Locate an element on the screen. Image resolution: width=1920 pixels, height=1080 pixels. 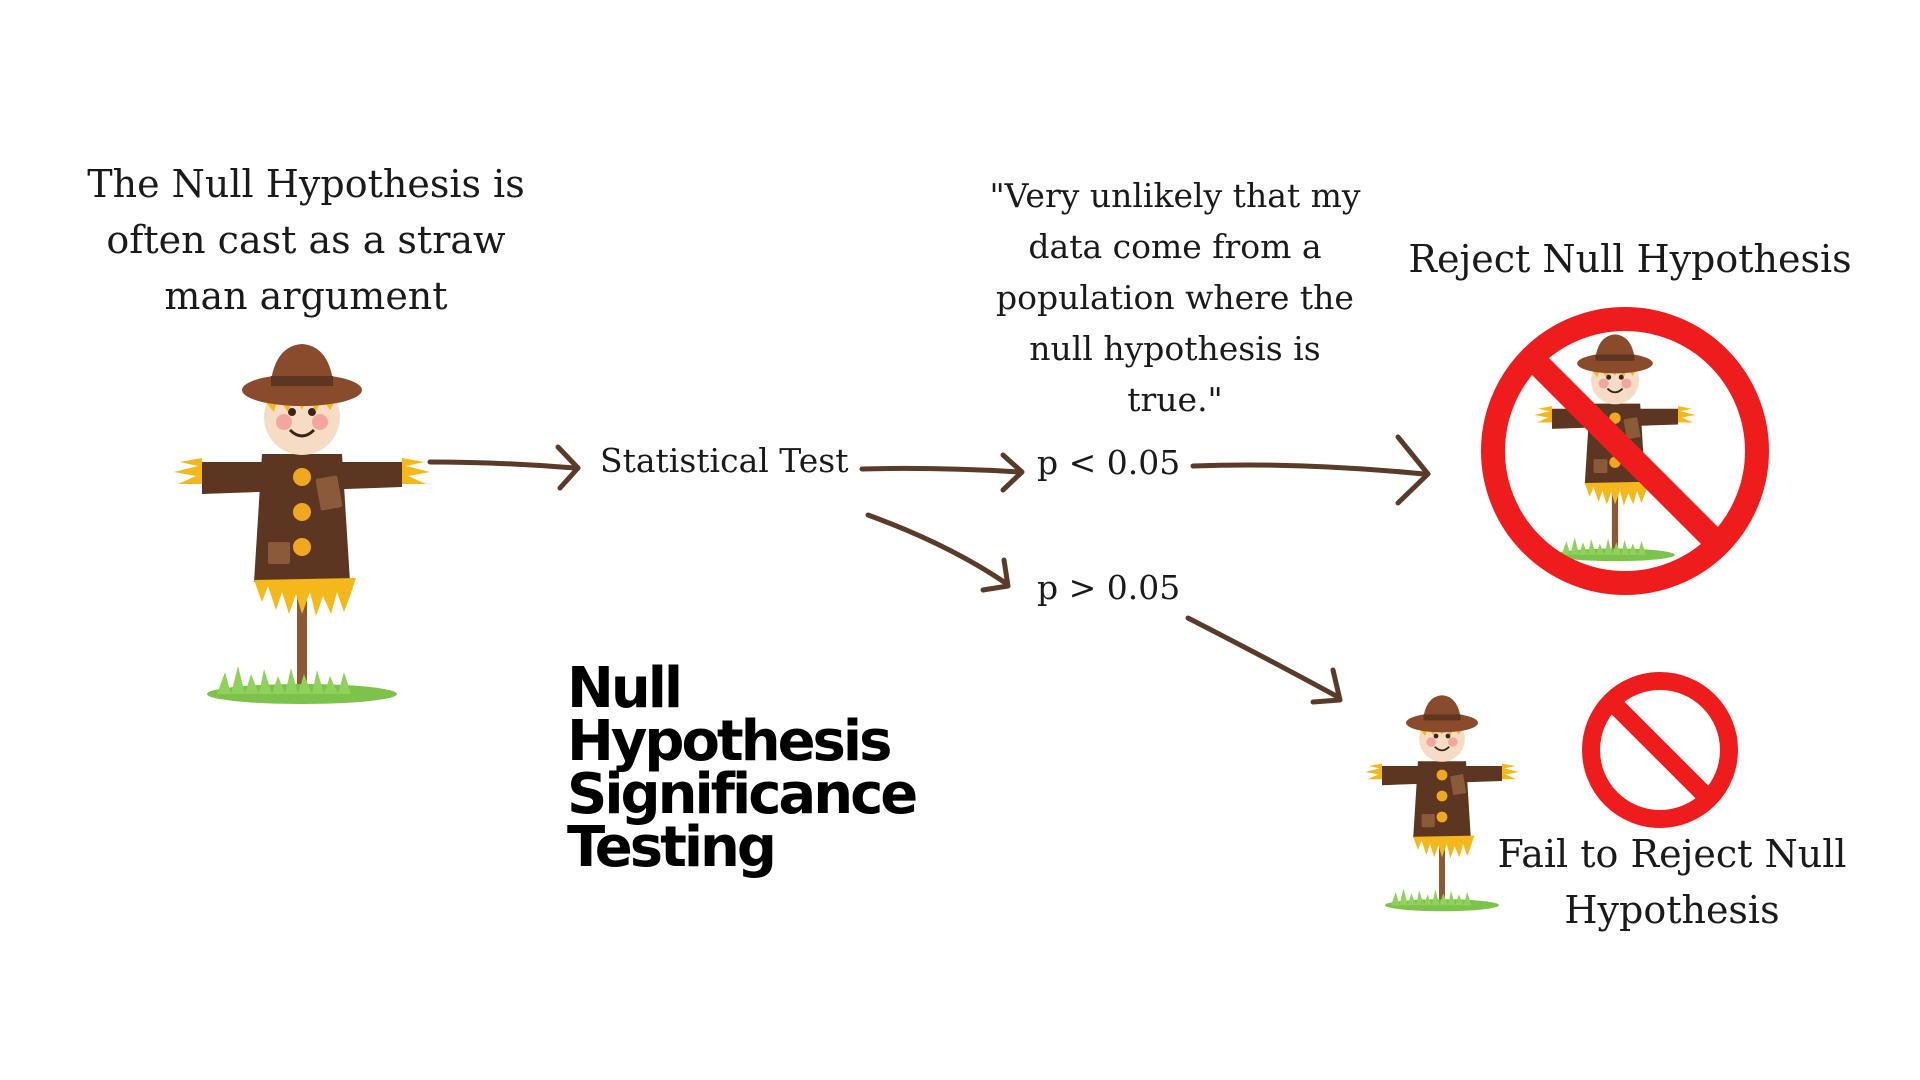
p-low-label: p < 0.05 is located at coordinates (1109, 462).